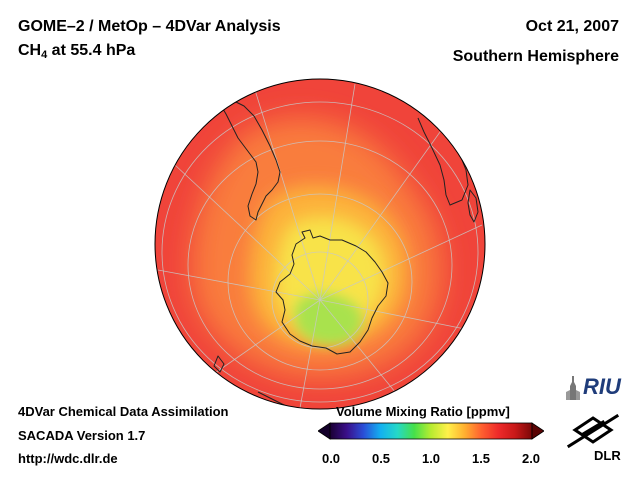  Describe the element at coordinates (44, 55) in the screenshot. I see `species-subscript: 4` at that location.